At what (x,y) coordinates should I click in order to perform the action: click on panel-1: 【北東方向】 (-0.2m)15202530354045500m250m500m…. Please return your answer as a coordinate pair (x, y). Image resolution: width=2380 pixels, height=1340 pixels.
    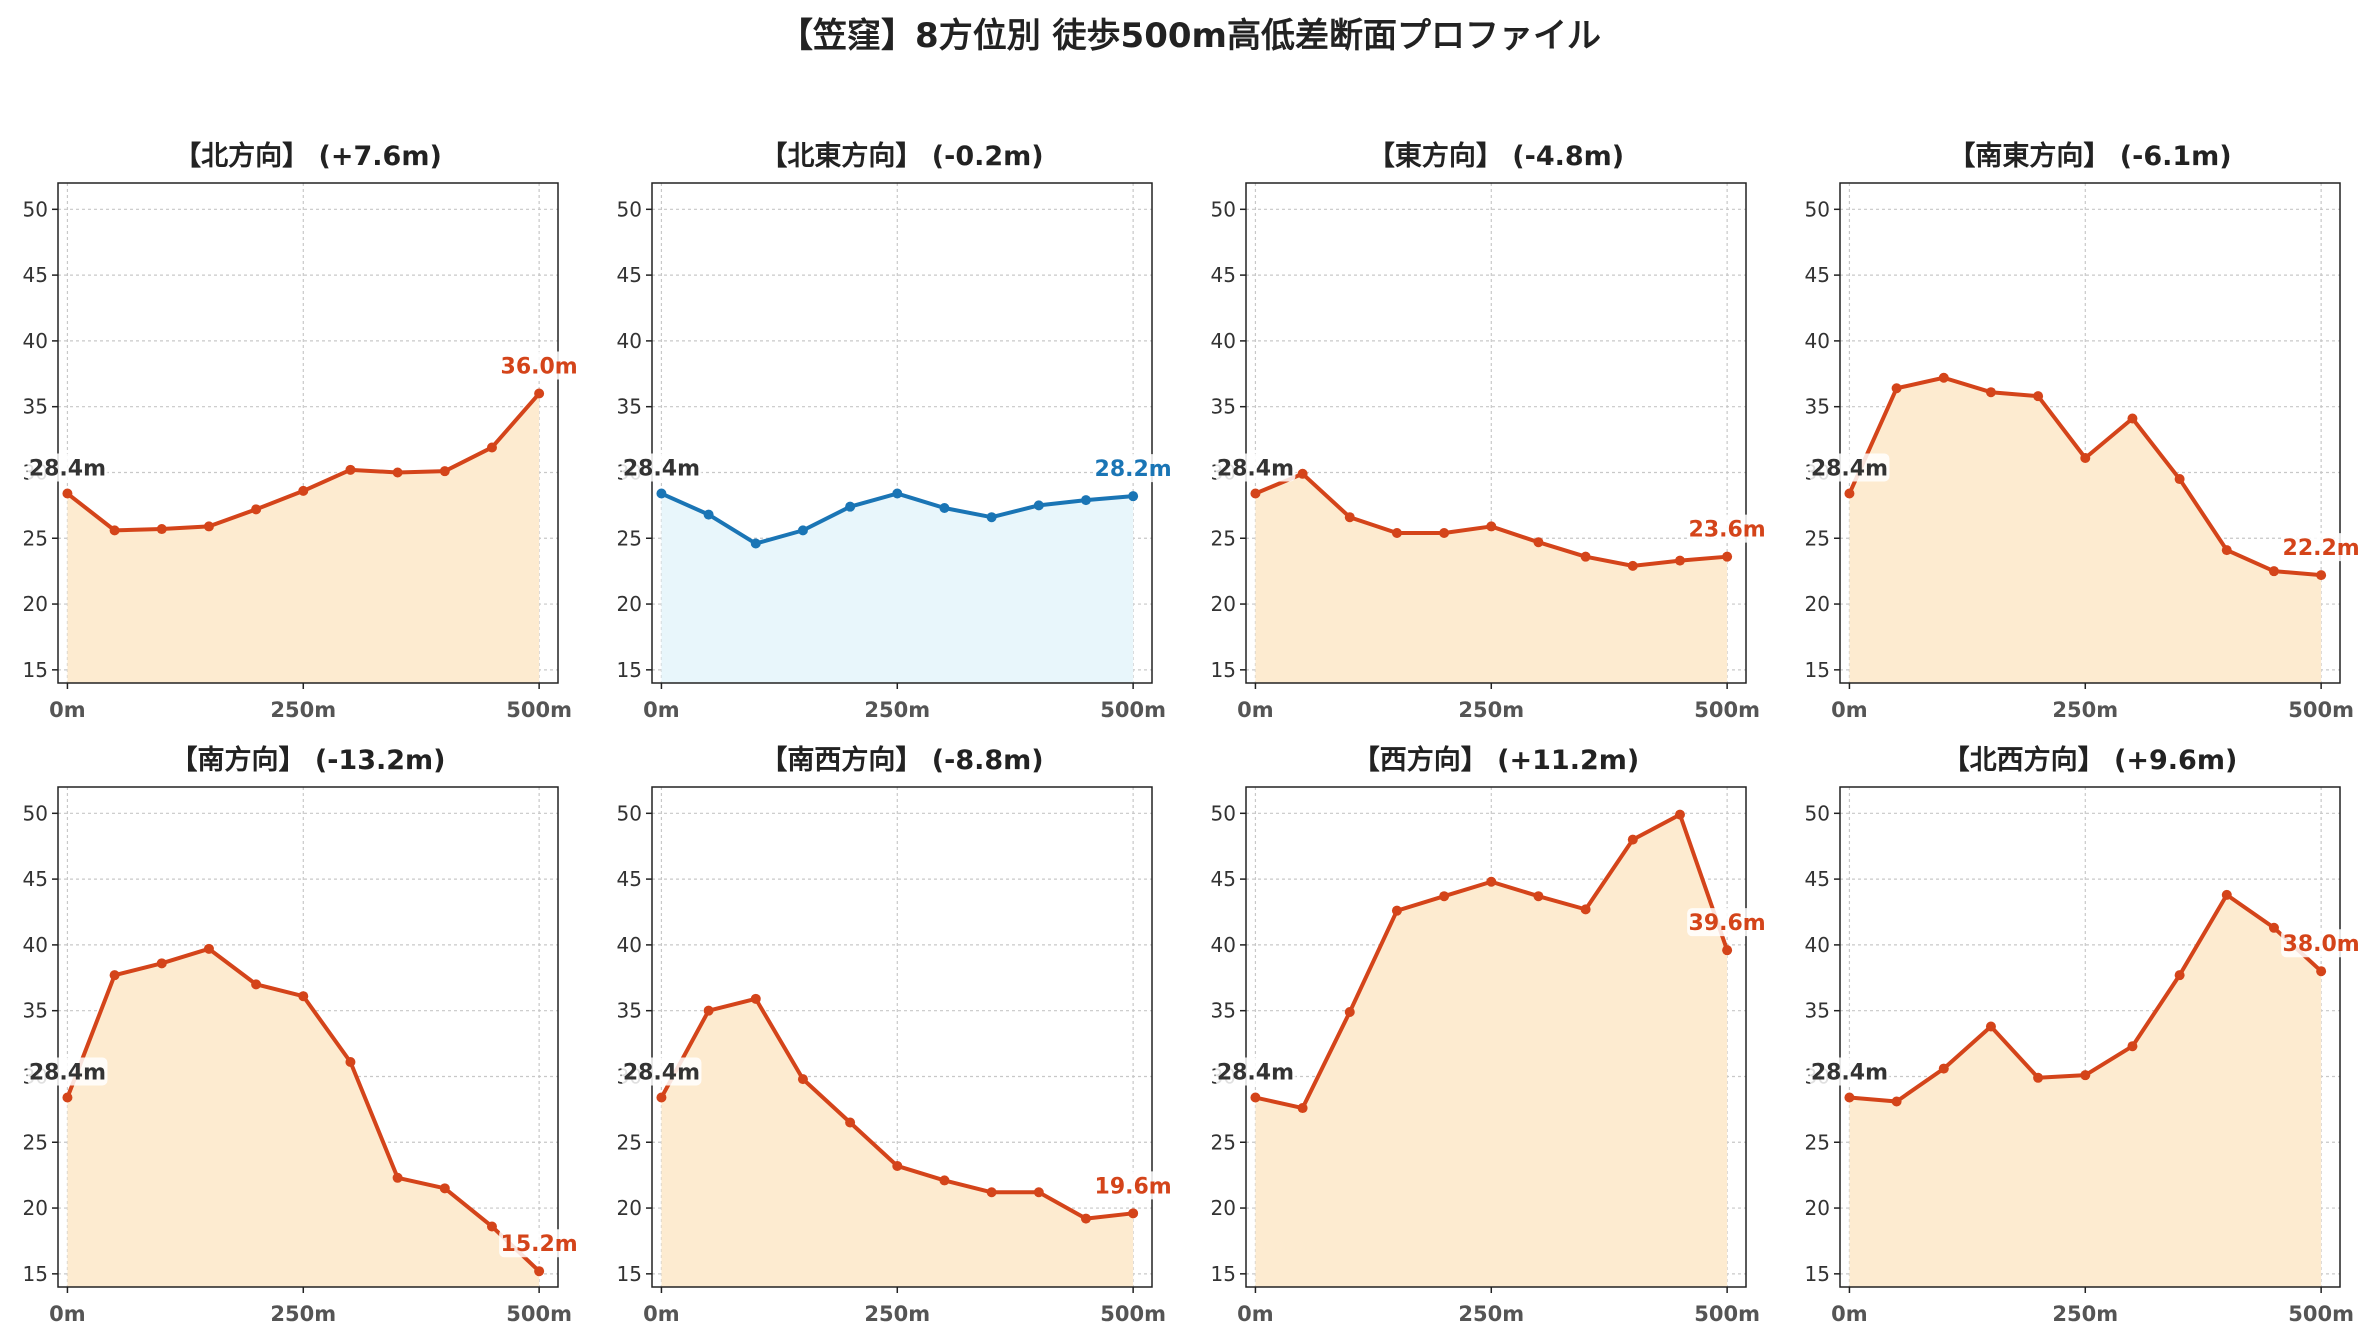
    Looking at the image, I should click on (895, 431).